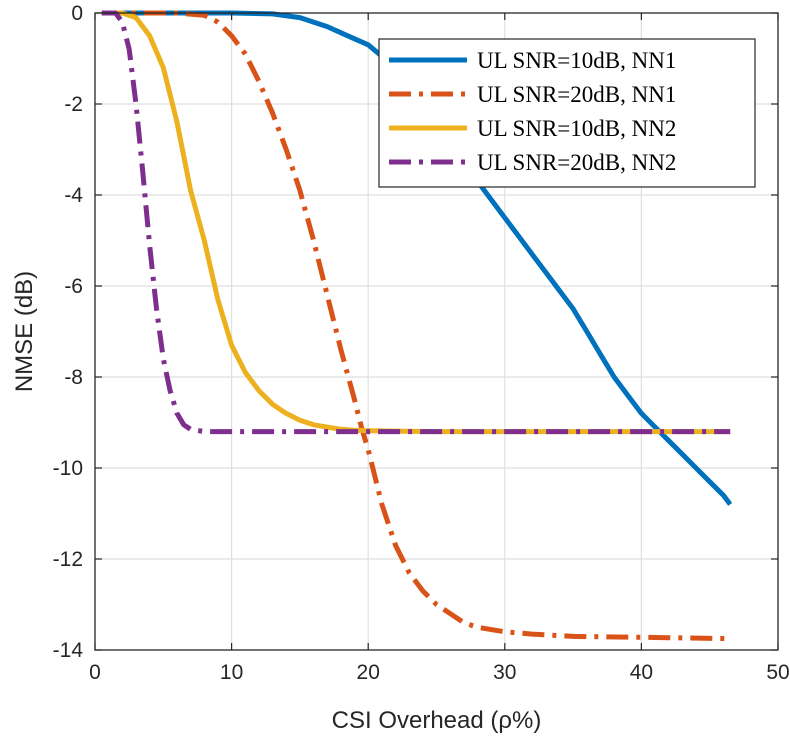  Describe the element at coordinates (777, 672) in the screenshot. I see `x-tick-label: 50` at that location.